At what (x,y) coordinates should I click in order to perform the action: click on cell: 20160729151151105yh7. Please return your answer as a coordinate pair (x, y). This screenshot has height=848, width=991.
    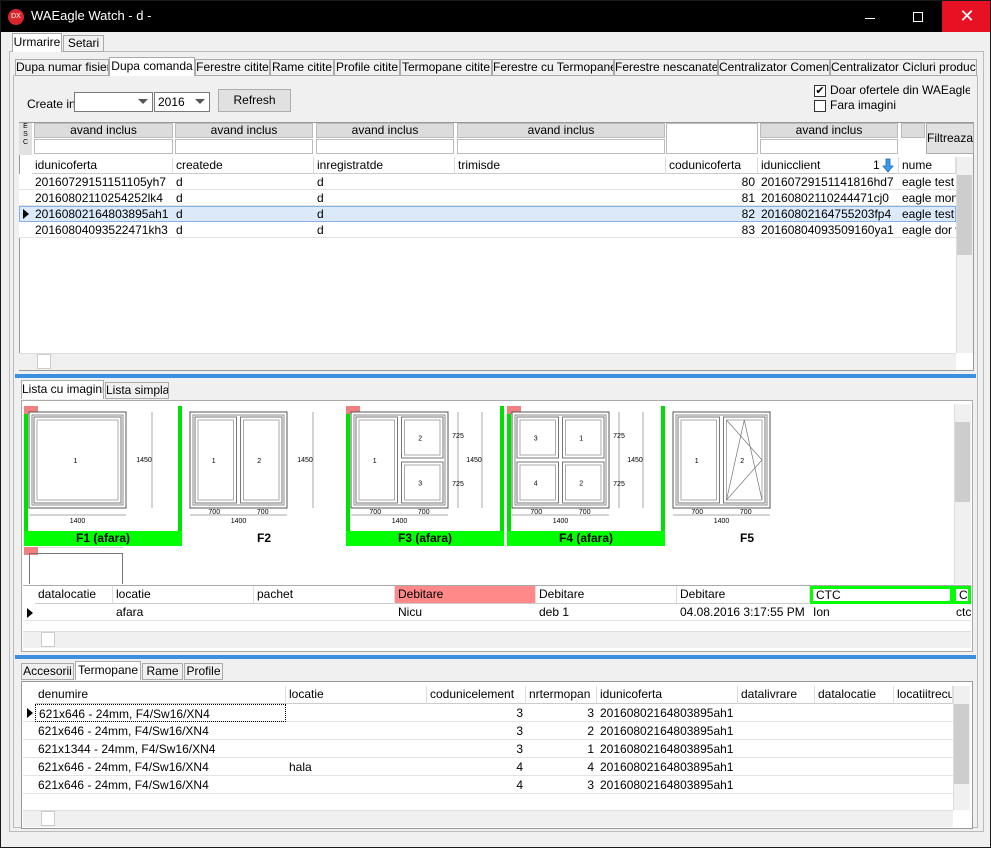
    Looking at the image, I should click on (101, 182).